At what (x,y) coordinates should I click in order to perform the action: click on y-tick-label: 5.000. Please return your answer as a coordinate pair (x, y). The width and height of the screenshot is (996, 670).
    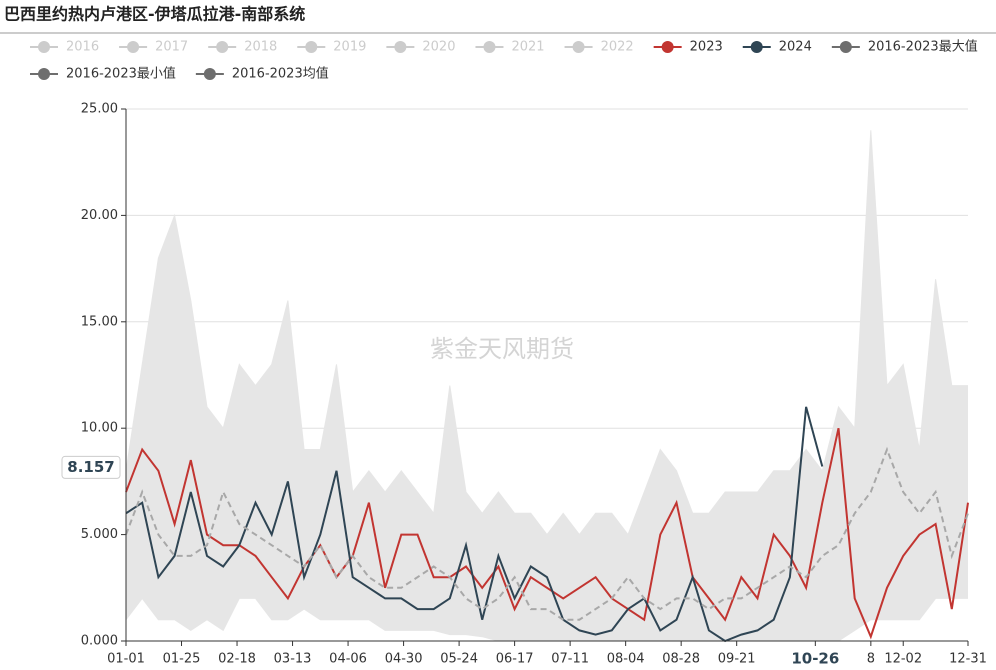
    Looking at the image, I should click on (99, 534).